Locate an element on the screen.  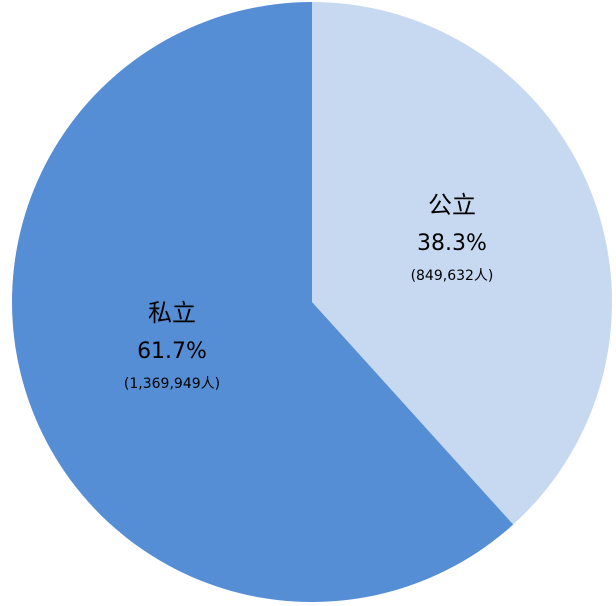
slice-value-label: 38.3% is located at coordinates (452, 243).